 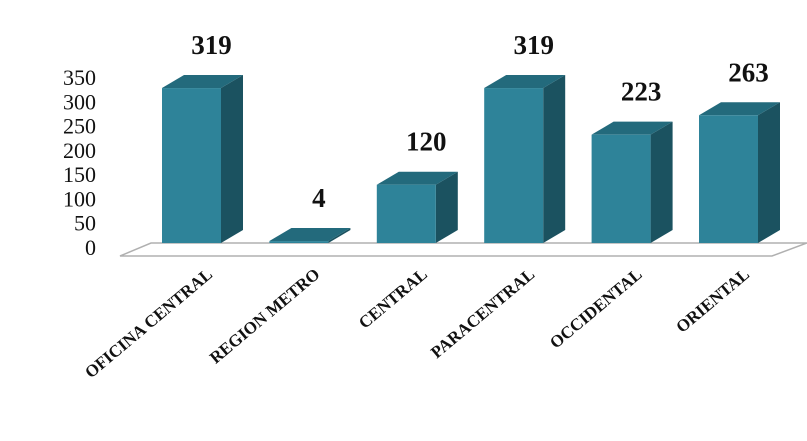 I want to click on data-label: 4, so click(x=319, y=198).